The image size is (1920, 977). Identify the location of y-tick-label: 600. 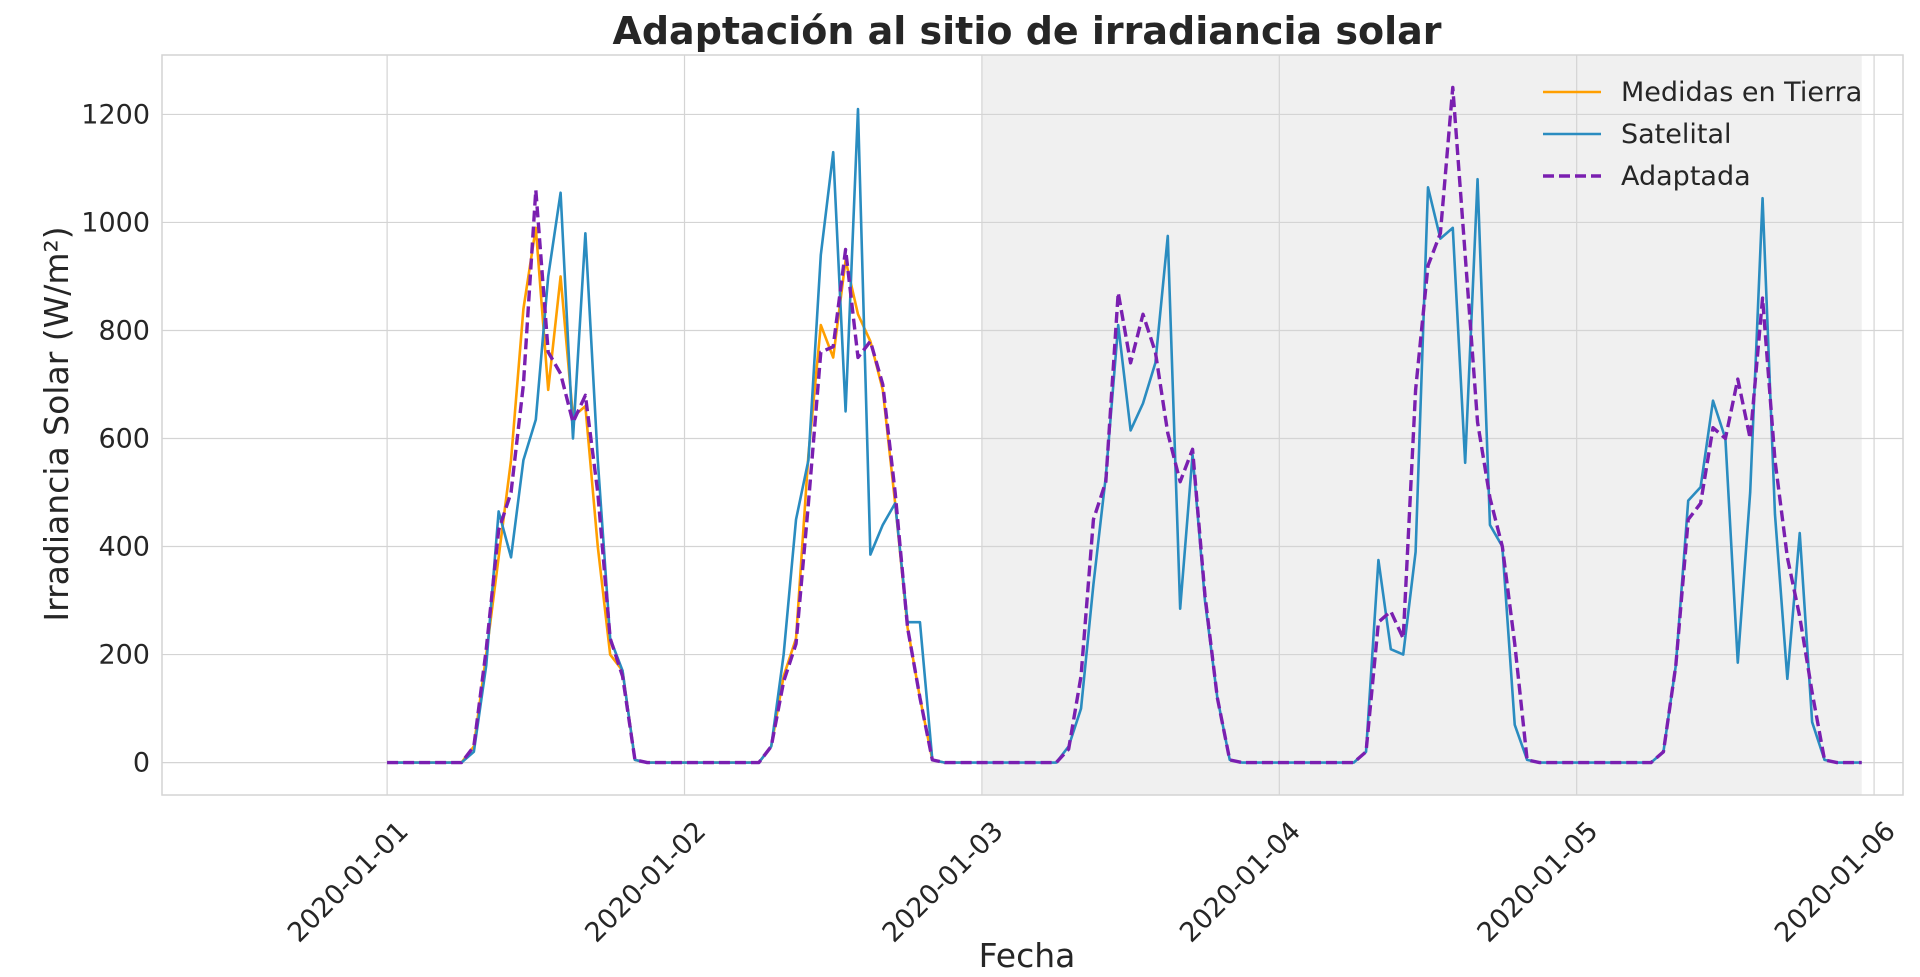
(124, 439).